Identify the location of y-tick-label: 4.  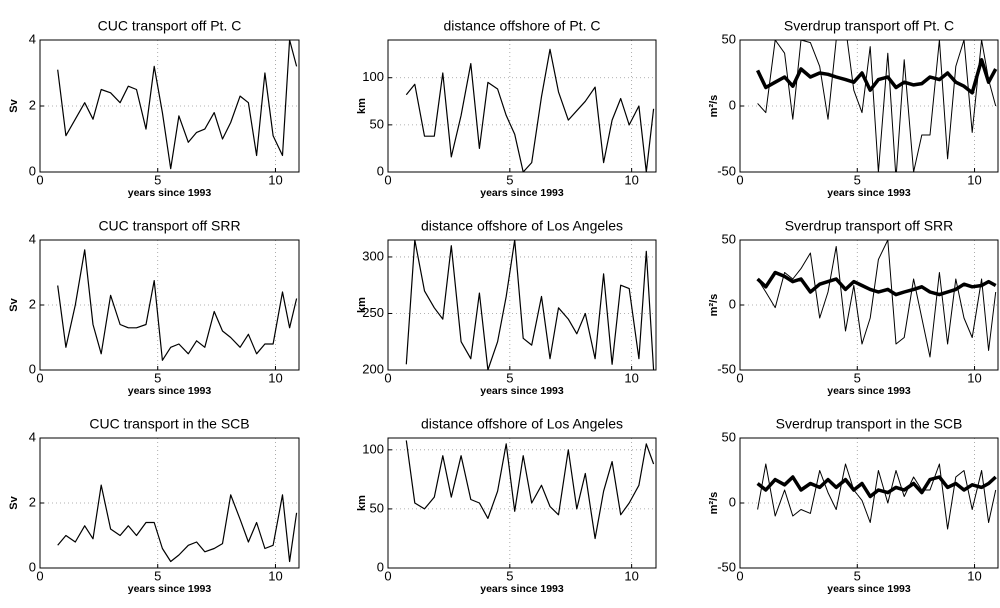
(32, 436).